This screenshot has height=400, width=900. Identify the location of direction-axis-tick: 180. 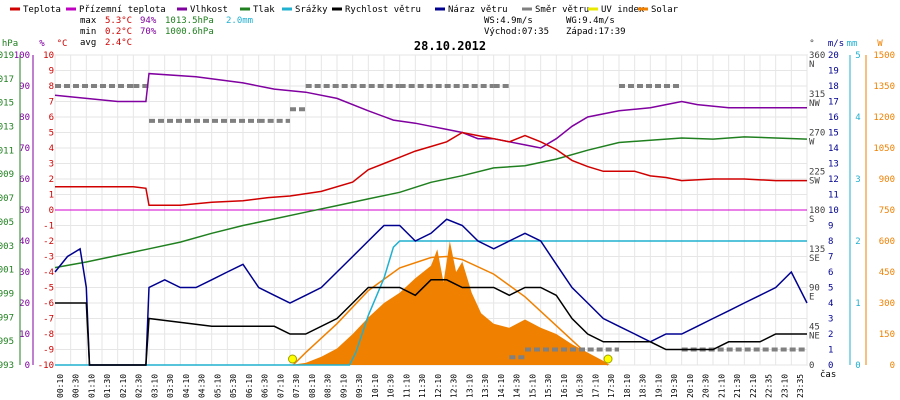
(817, 211).